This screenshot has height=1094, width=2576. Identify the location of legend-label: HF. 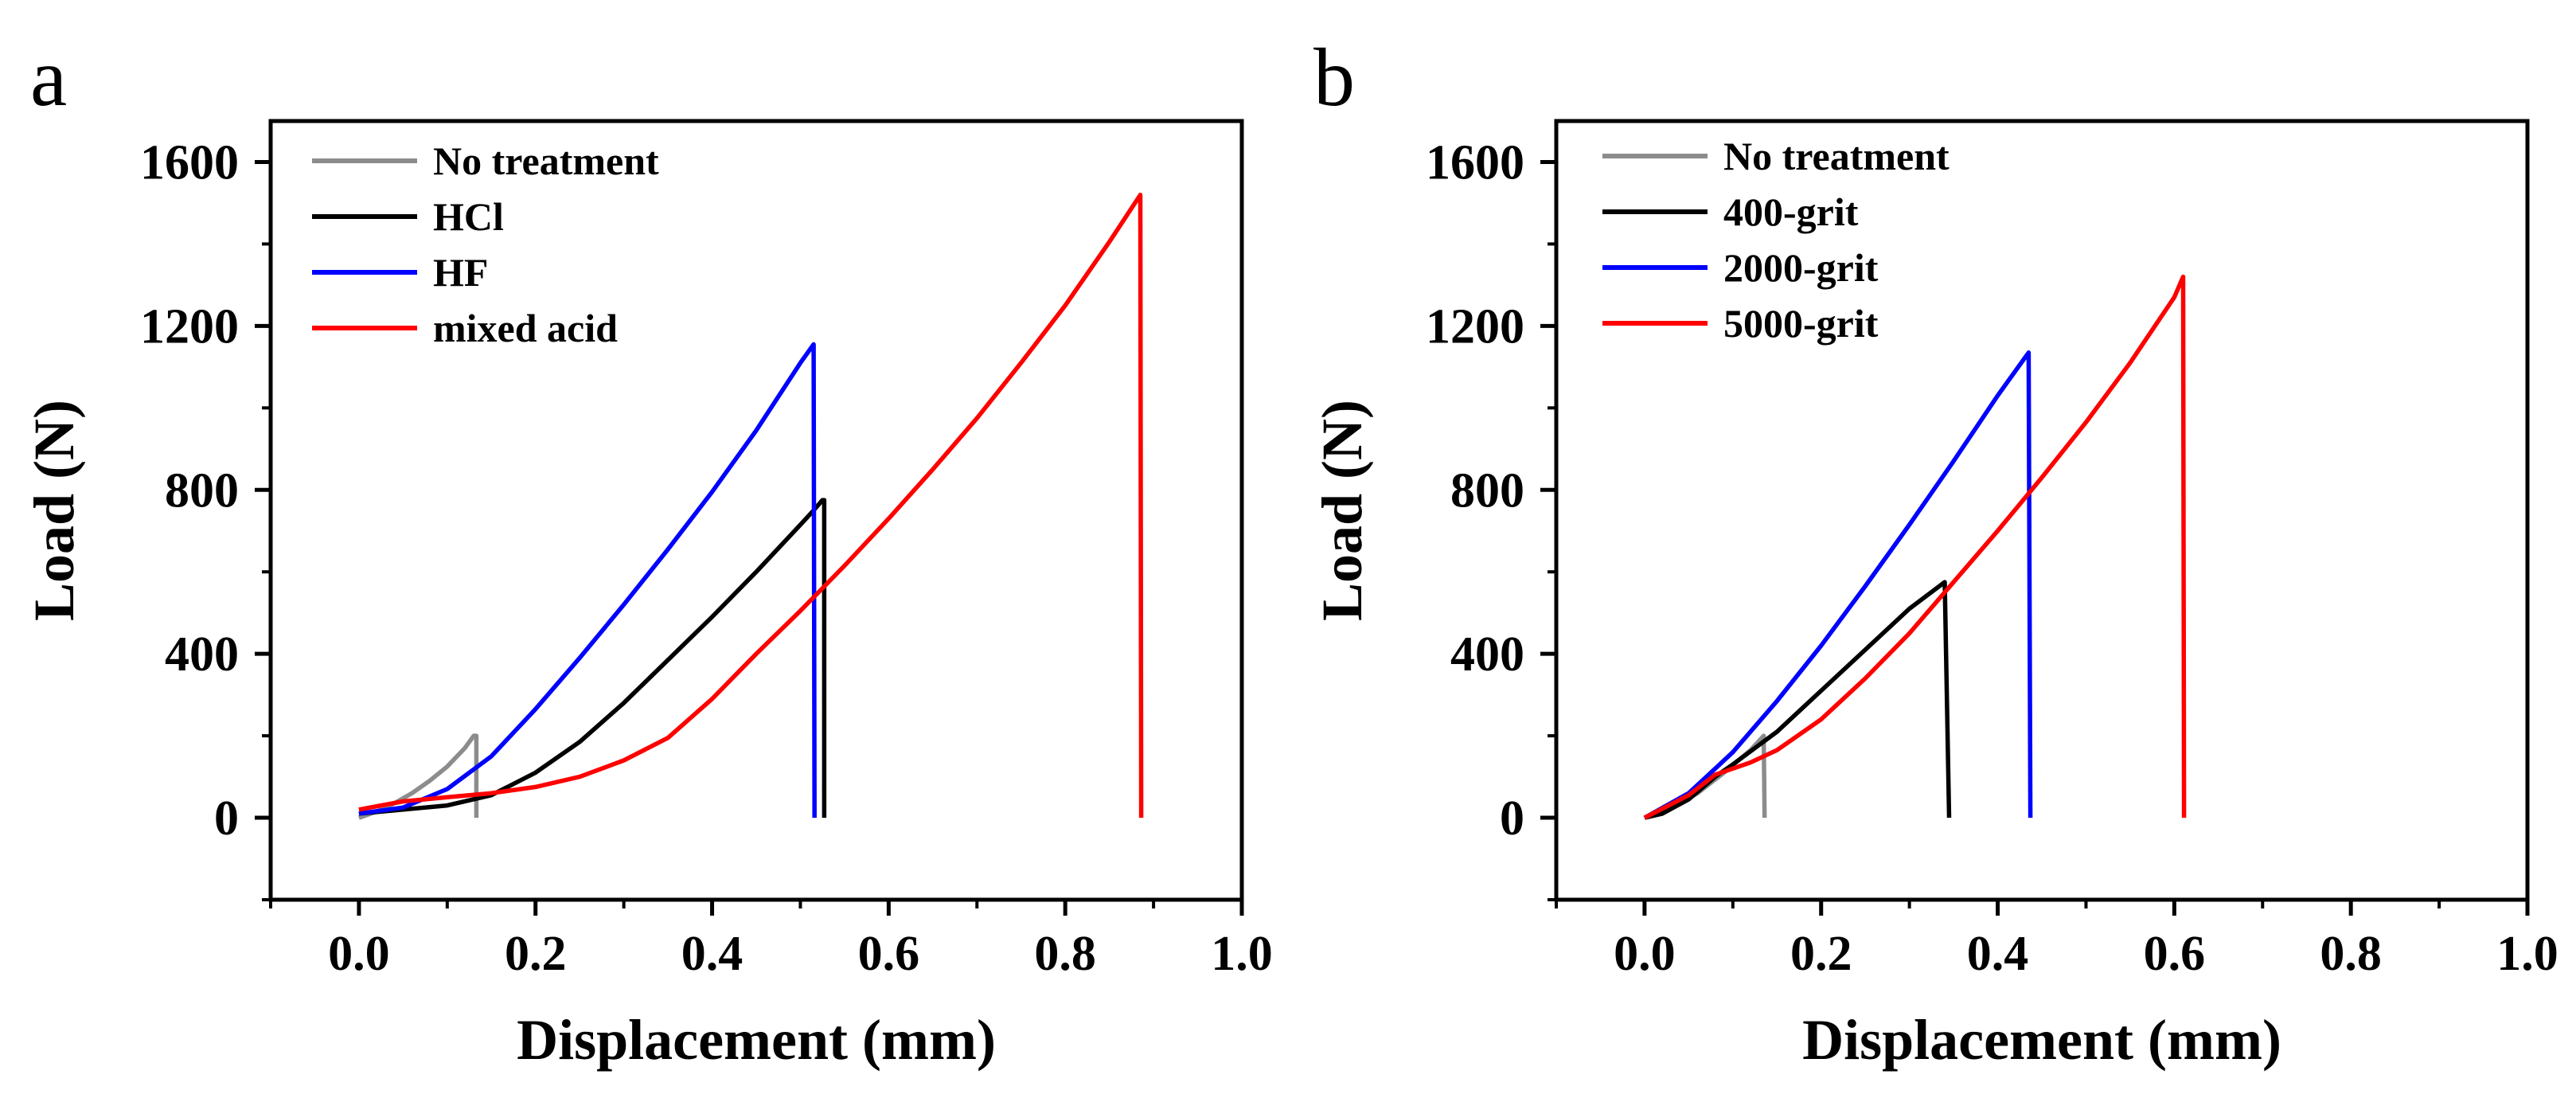
(460, 272).